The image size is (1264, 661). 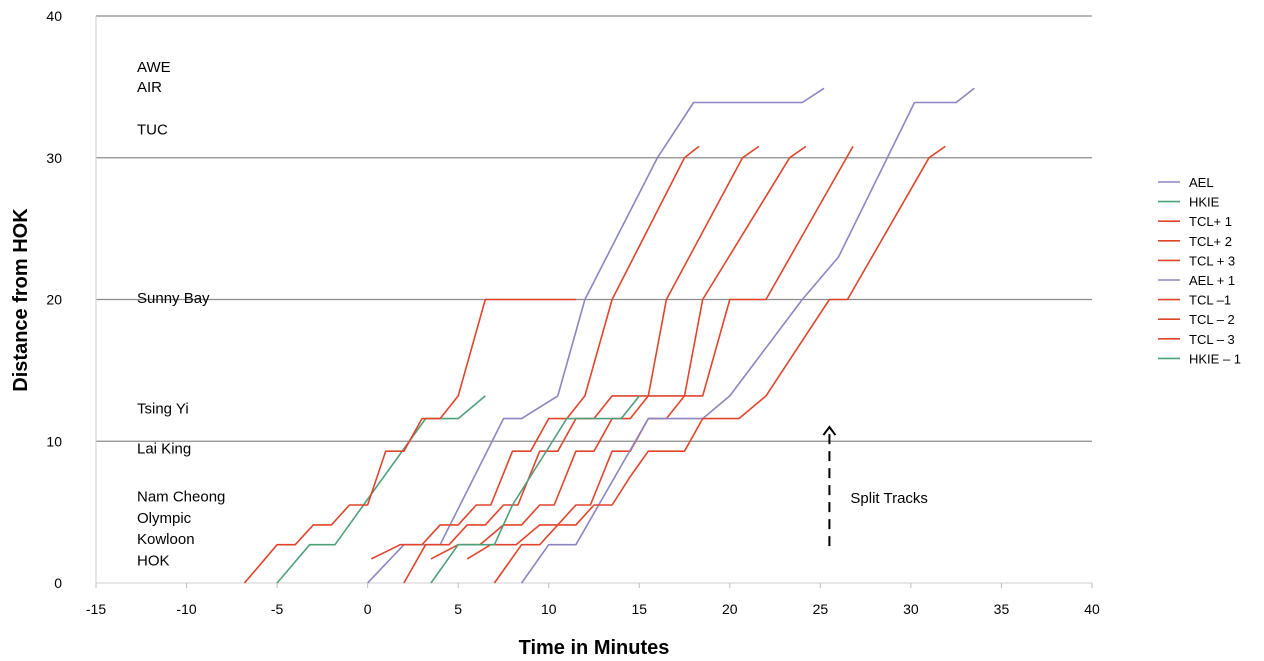 I want to click on x-tick-label: 5, so click(x=458, y=609).